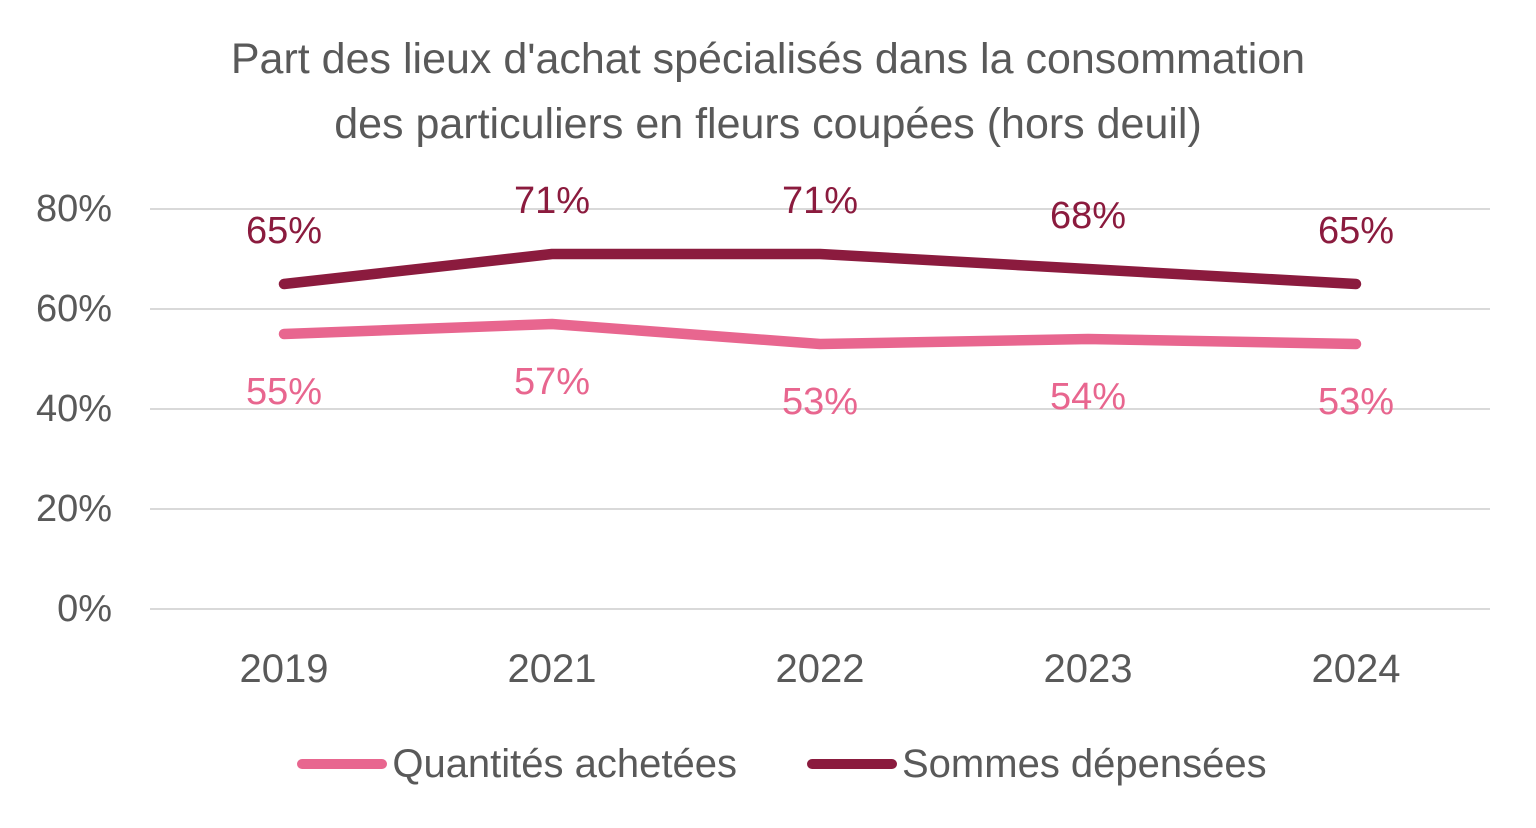 The width and height of the screenshot is (1536, 828). I want to click on x-axis-label: 2021, so click(552, 669).